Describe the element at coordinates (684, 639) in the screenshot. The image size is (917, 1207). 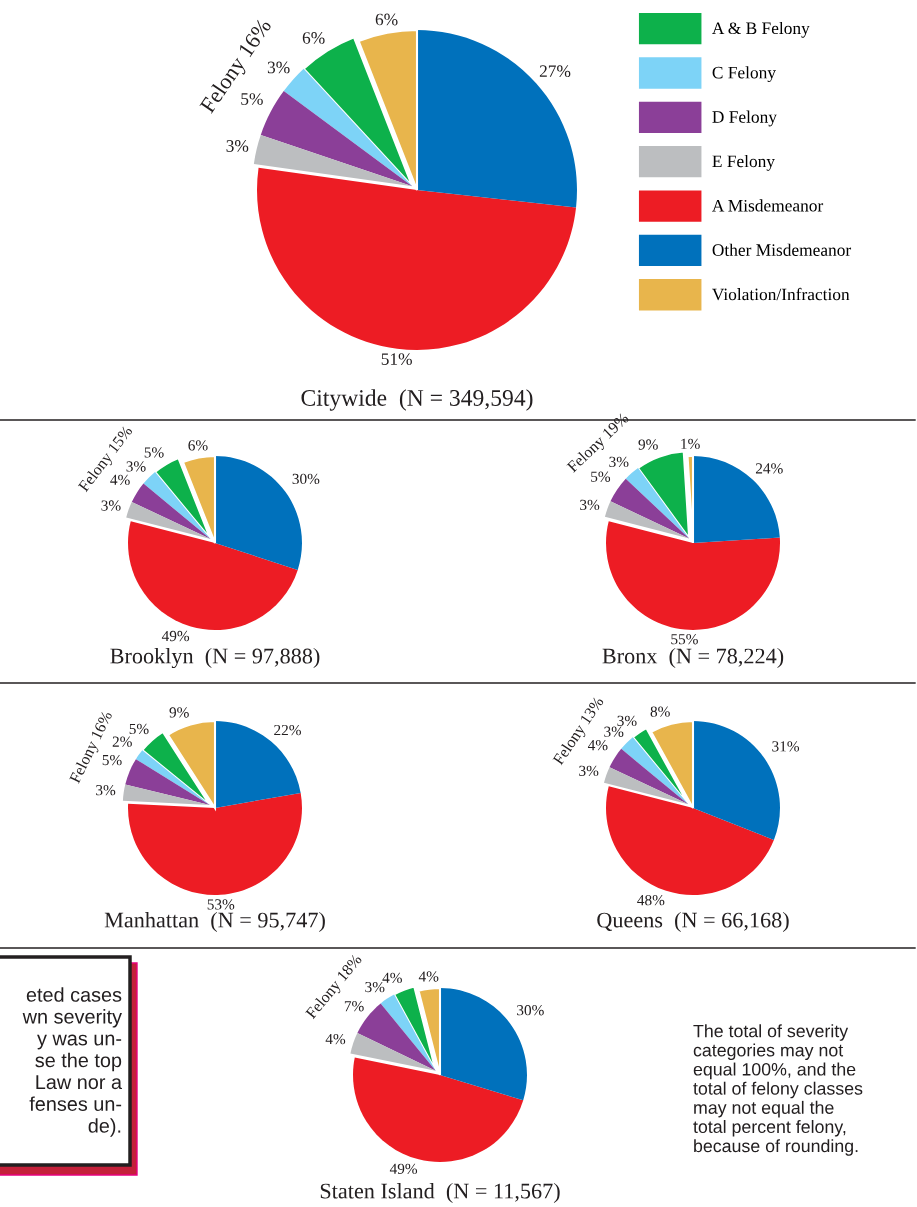
I see `data-label: 55%` at that location.